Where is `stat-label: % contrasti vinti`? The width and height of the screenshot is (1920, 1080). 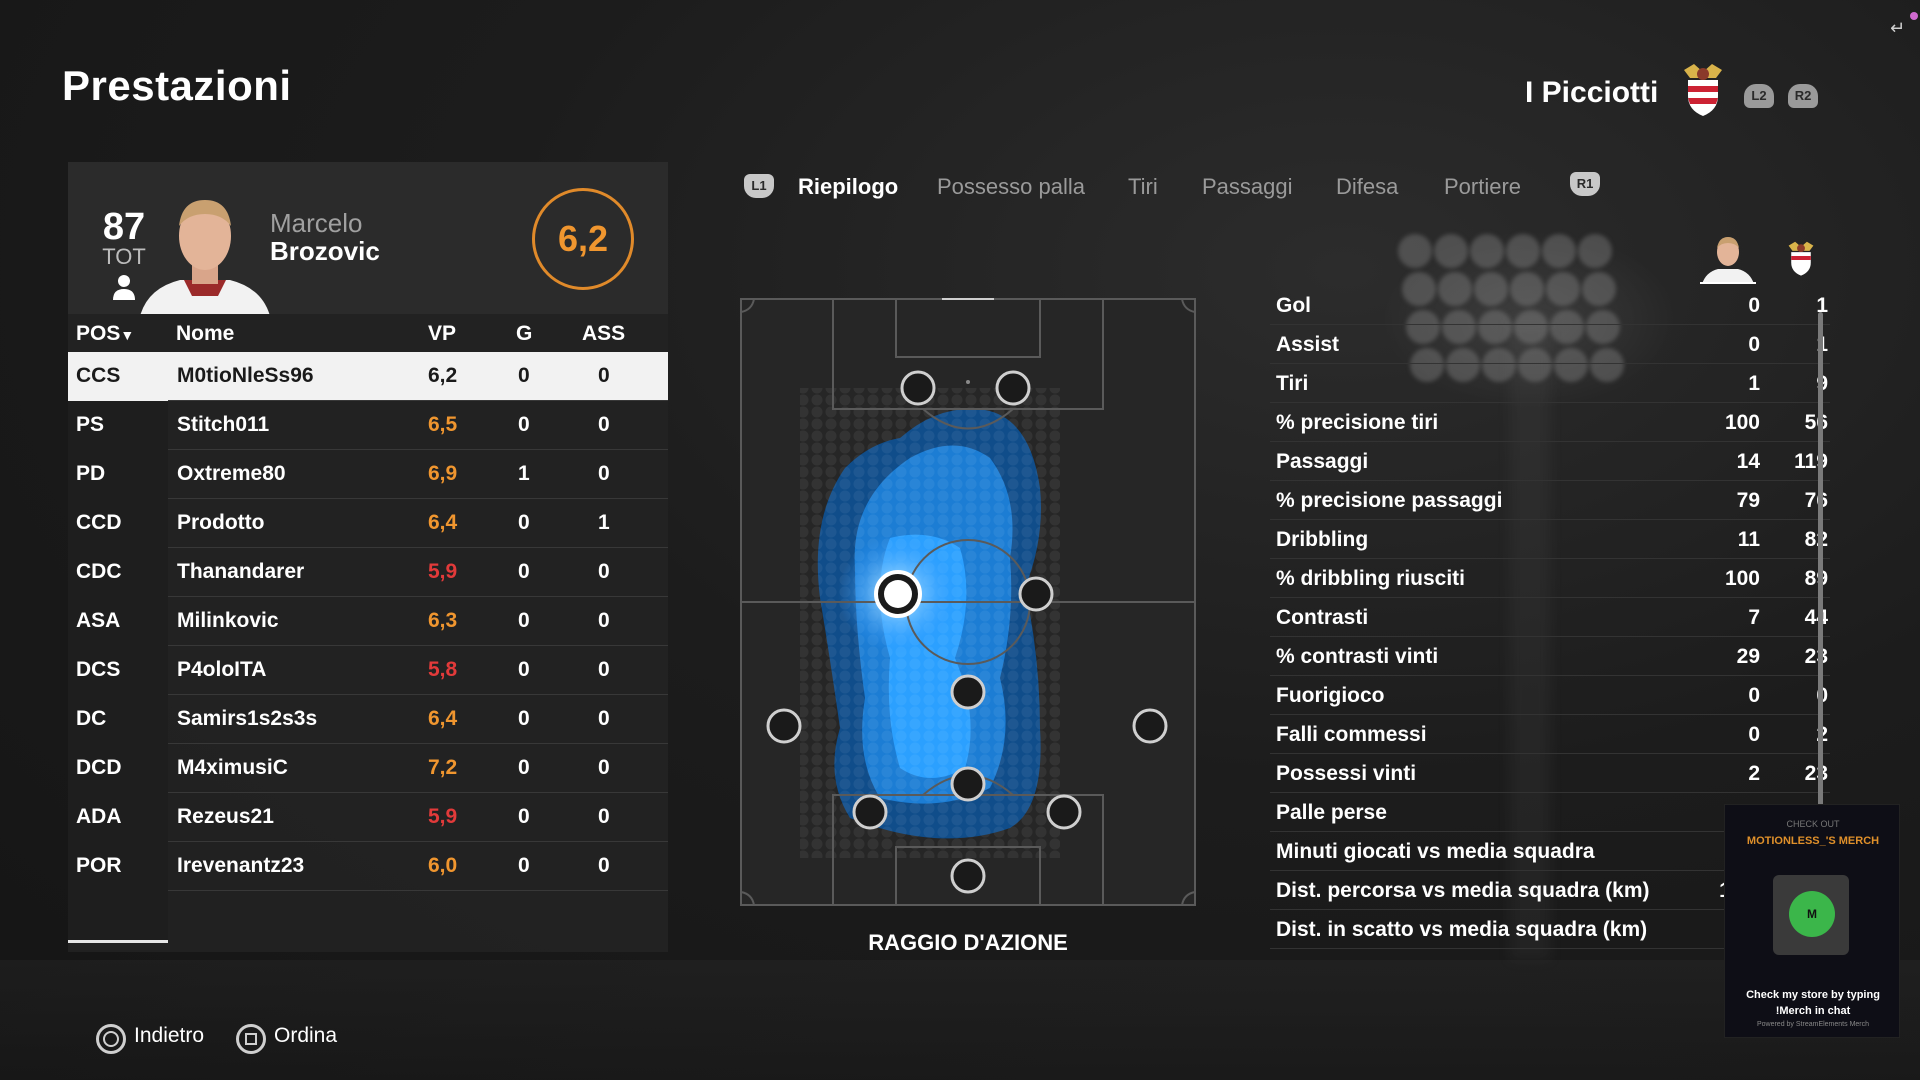 stat-label: % contrasti vinti is located at coordinates (1357, 656).